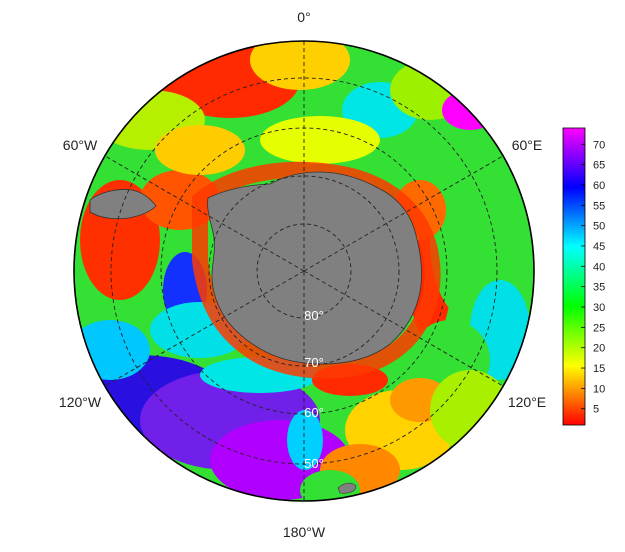 This screenshot has width=625, height=552. What do you see at coordinates (314, 463) in the screenshot?
I see `lat-label-50: 50°` at bounding box center [314, 463].